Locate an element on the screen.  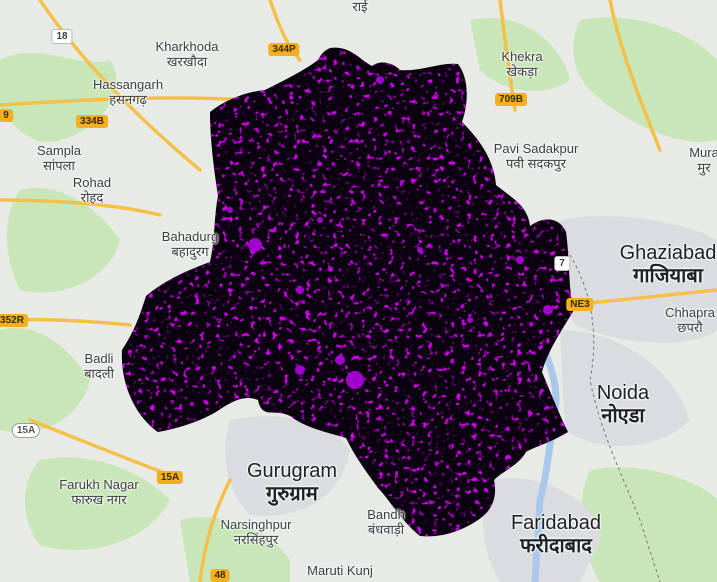
road-shield-709b: 709B is located at coordinates (511, 99).